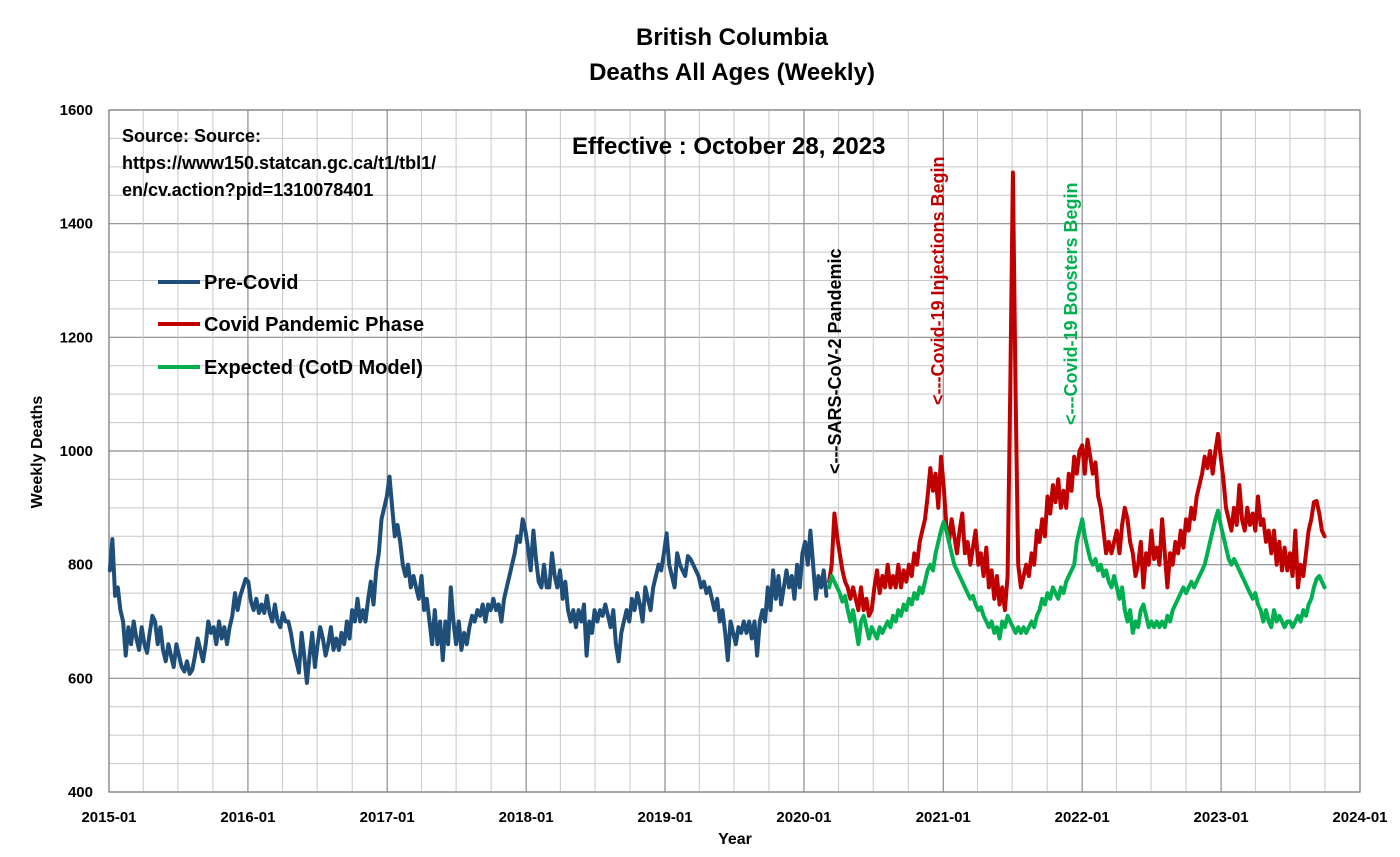 This screenshot has width=1400, height=857. Describe the element at coordinates (37, 452) in the screenshot. I see `y-axis-label: Weekly Deaths` at that location.